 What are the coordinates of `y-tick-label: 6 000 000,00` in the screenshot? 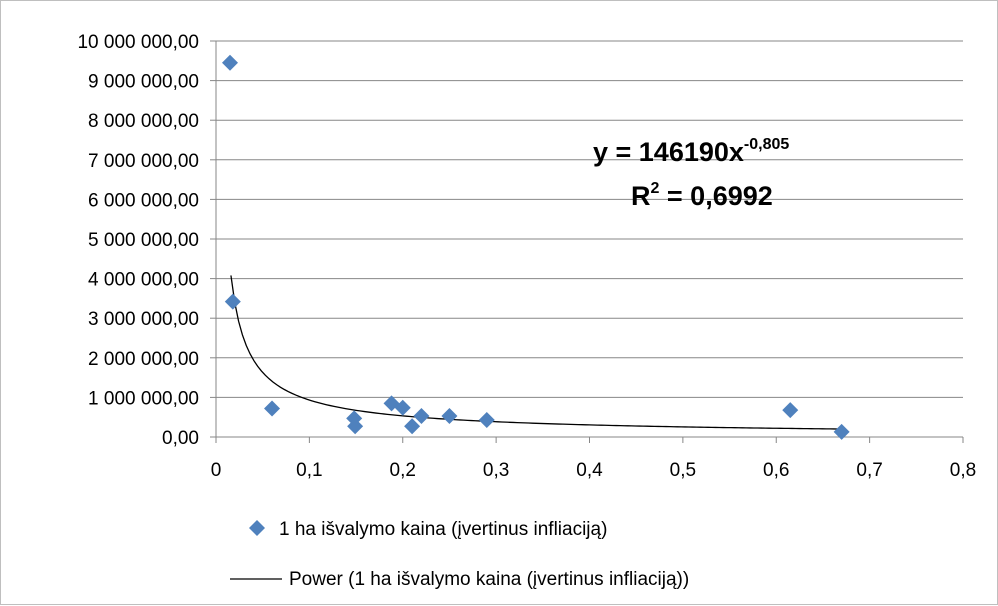 It's located at (143, 200).